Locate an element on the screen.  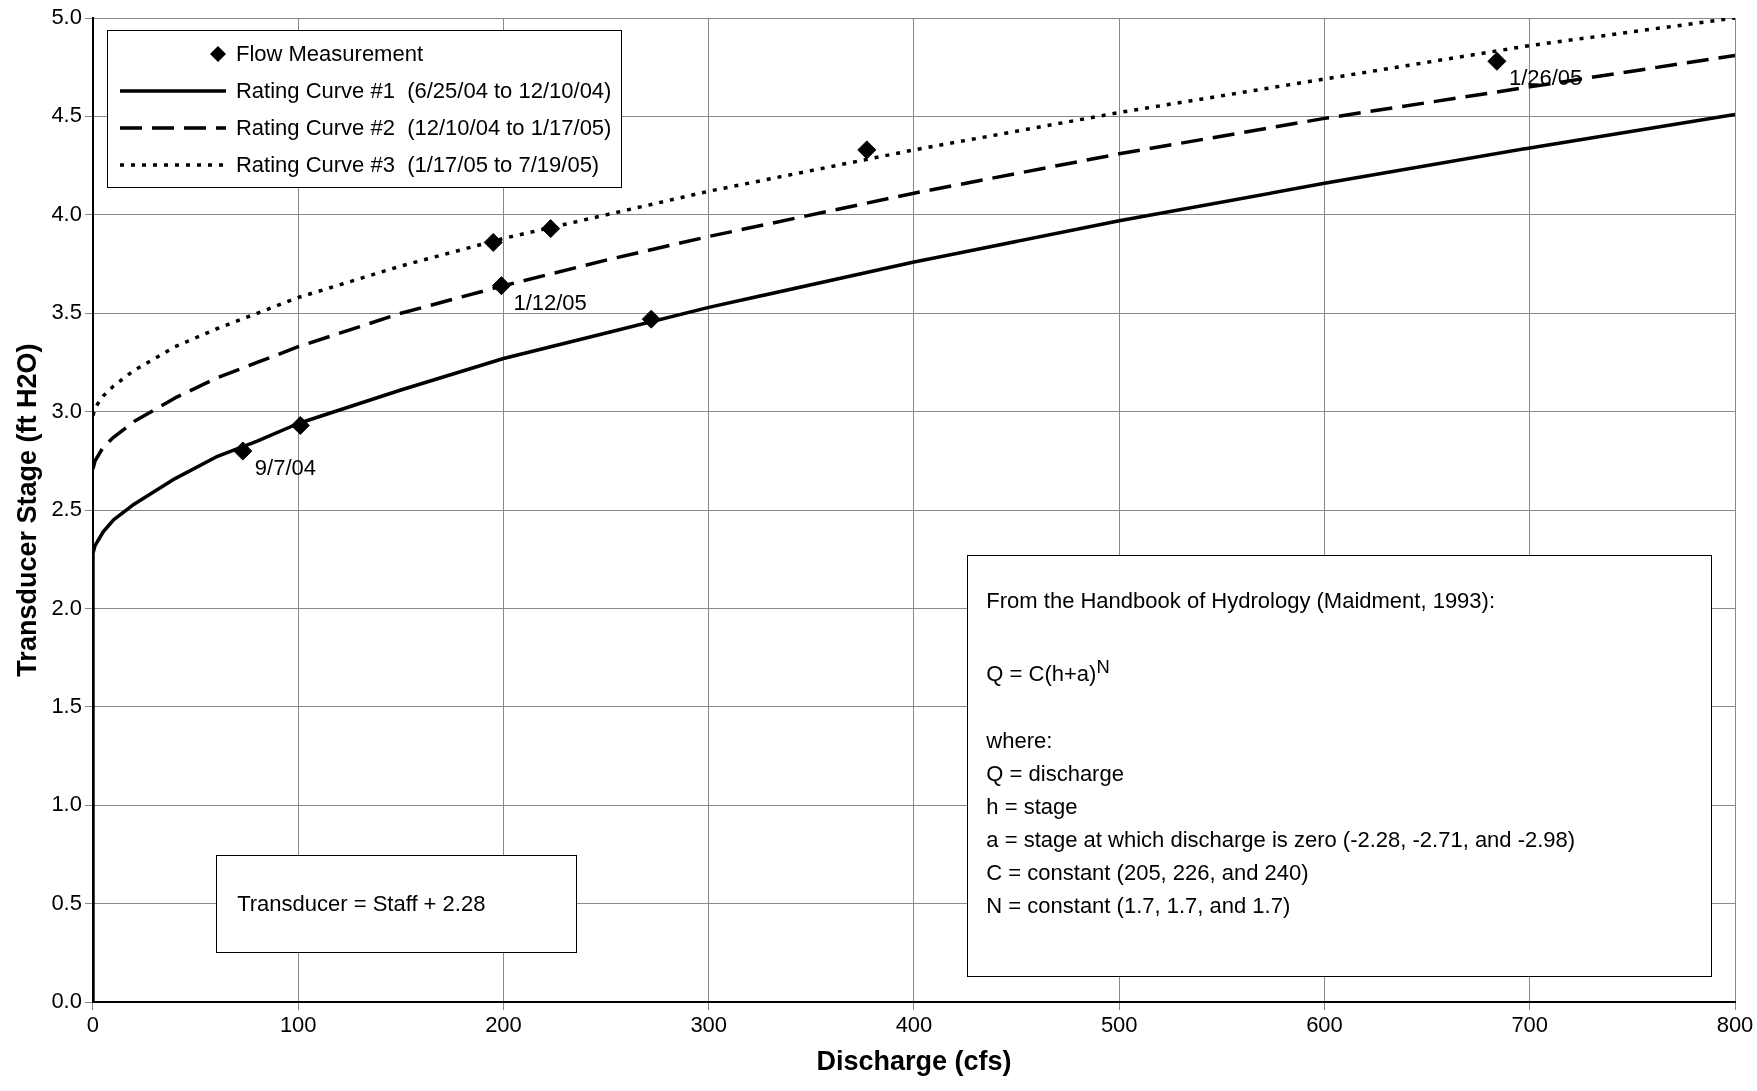
text-box: Transducer = Staff + 2.28 is located at coordinates (397, 903).